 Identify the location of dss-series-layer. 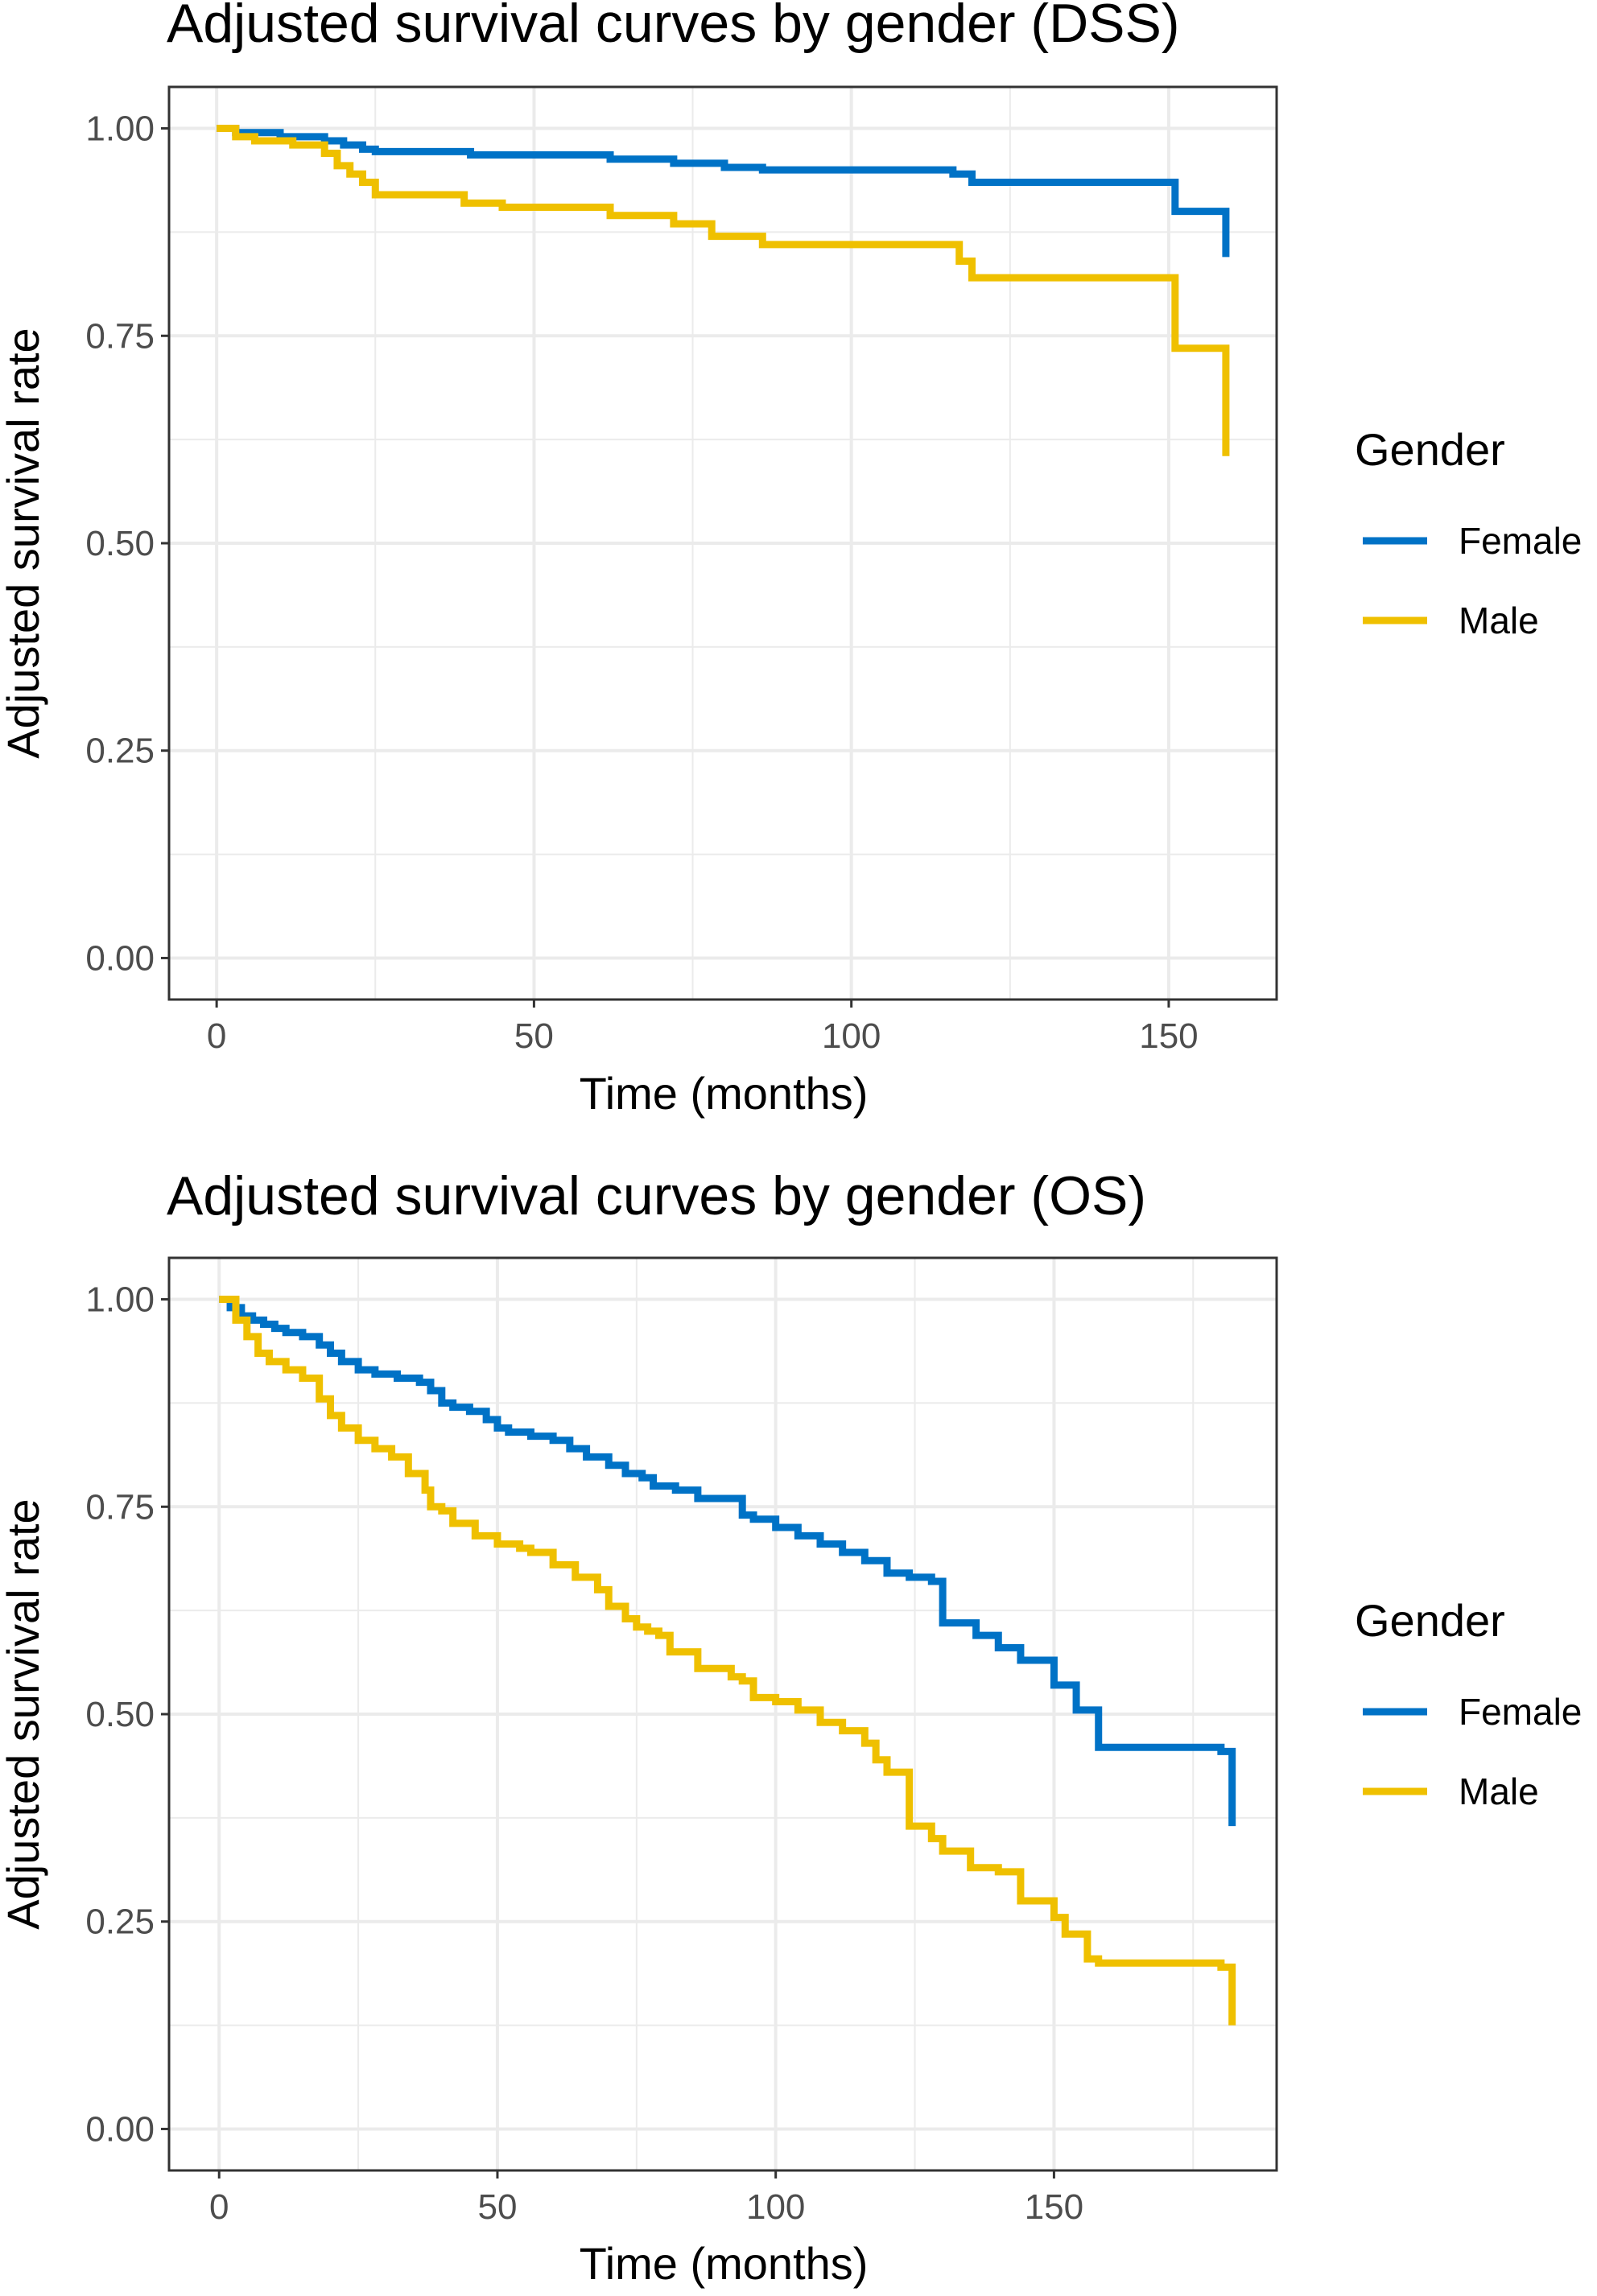
(723, 290).